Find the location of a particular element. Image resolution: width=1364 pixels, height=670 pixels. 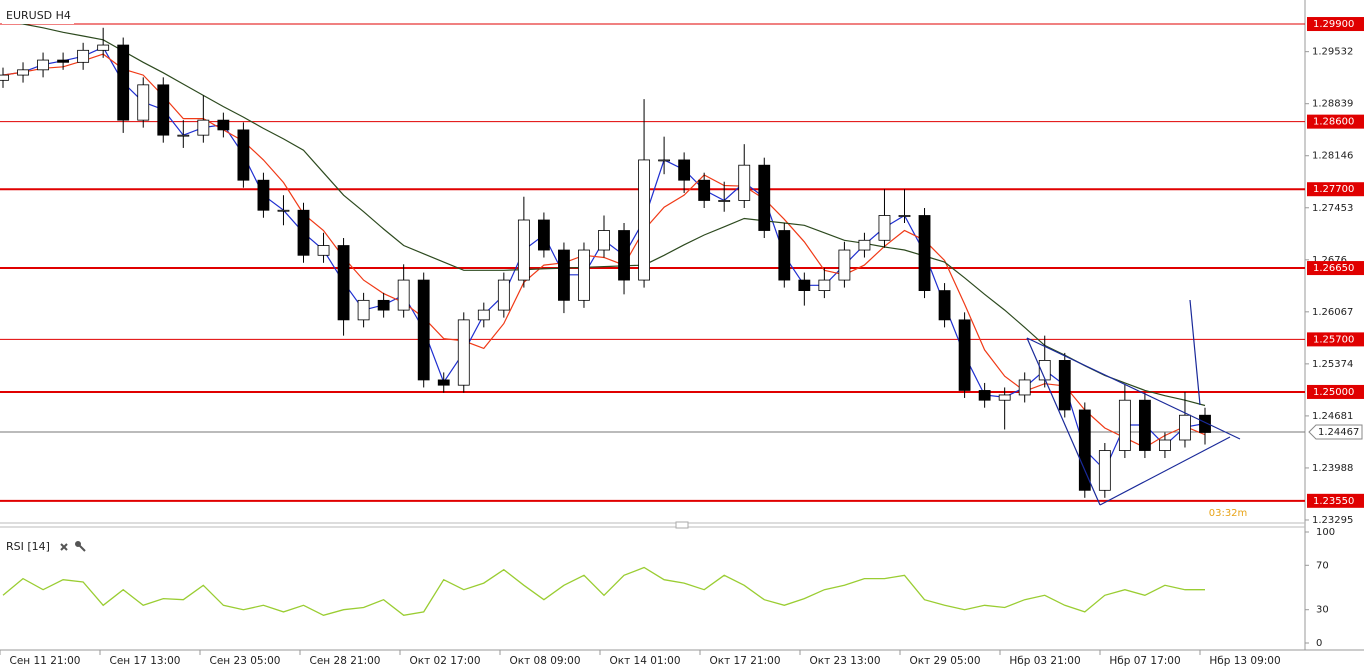

y-tick-label: 1.27453 is located at coordinates (1332, 208).